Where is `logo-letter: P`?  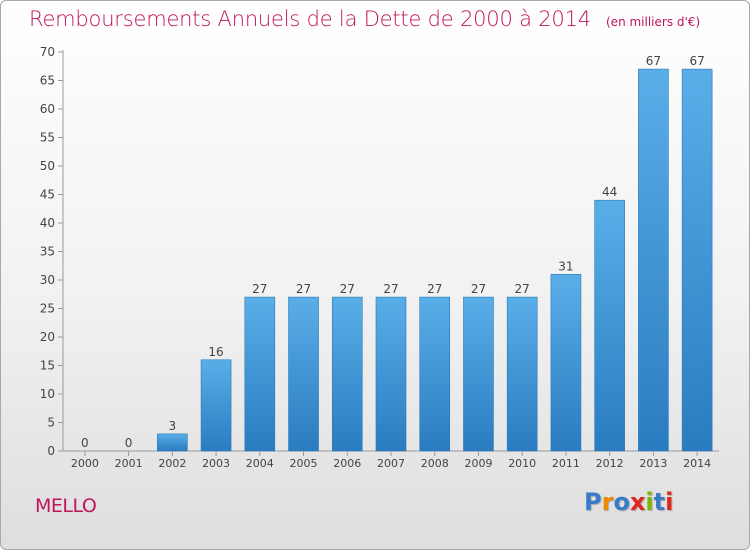 logo-letter: P is located at coordinates (593, 502).